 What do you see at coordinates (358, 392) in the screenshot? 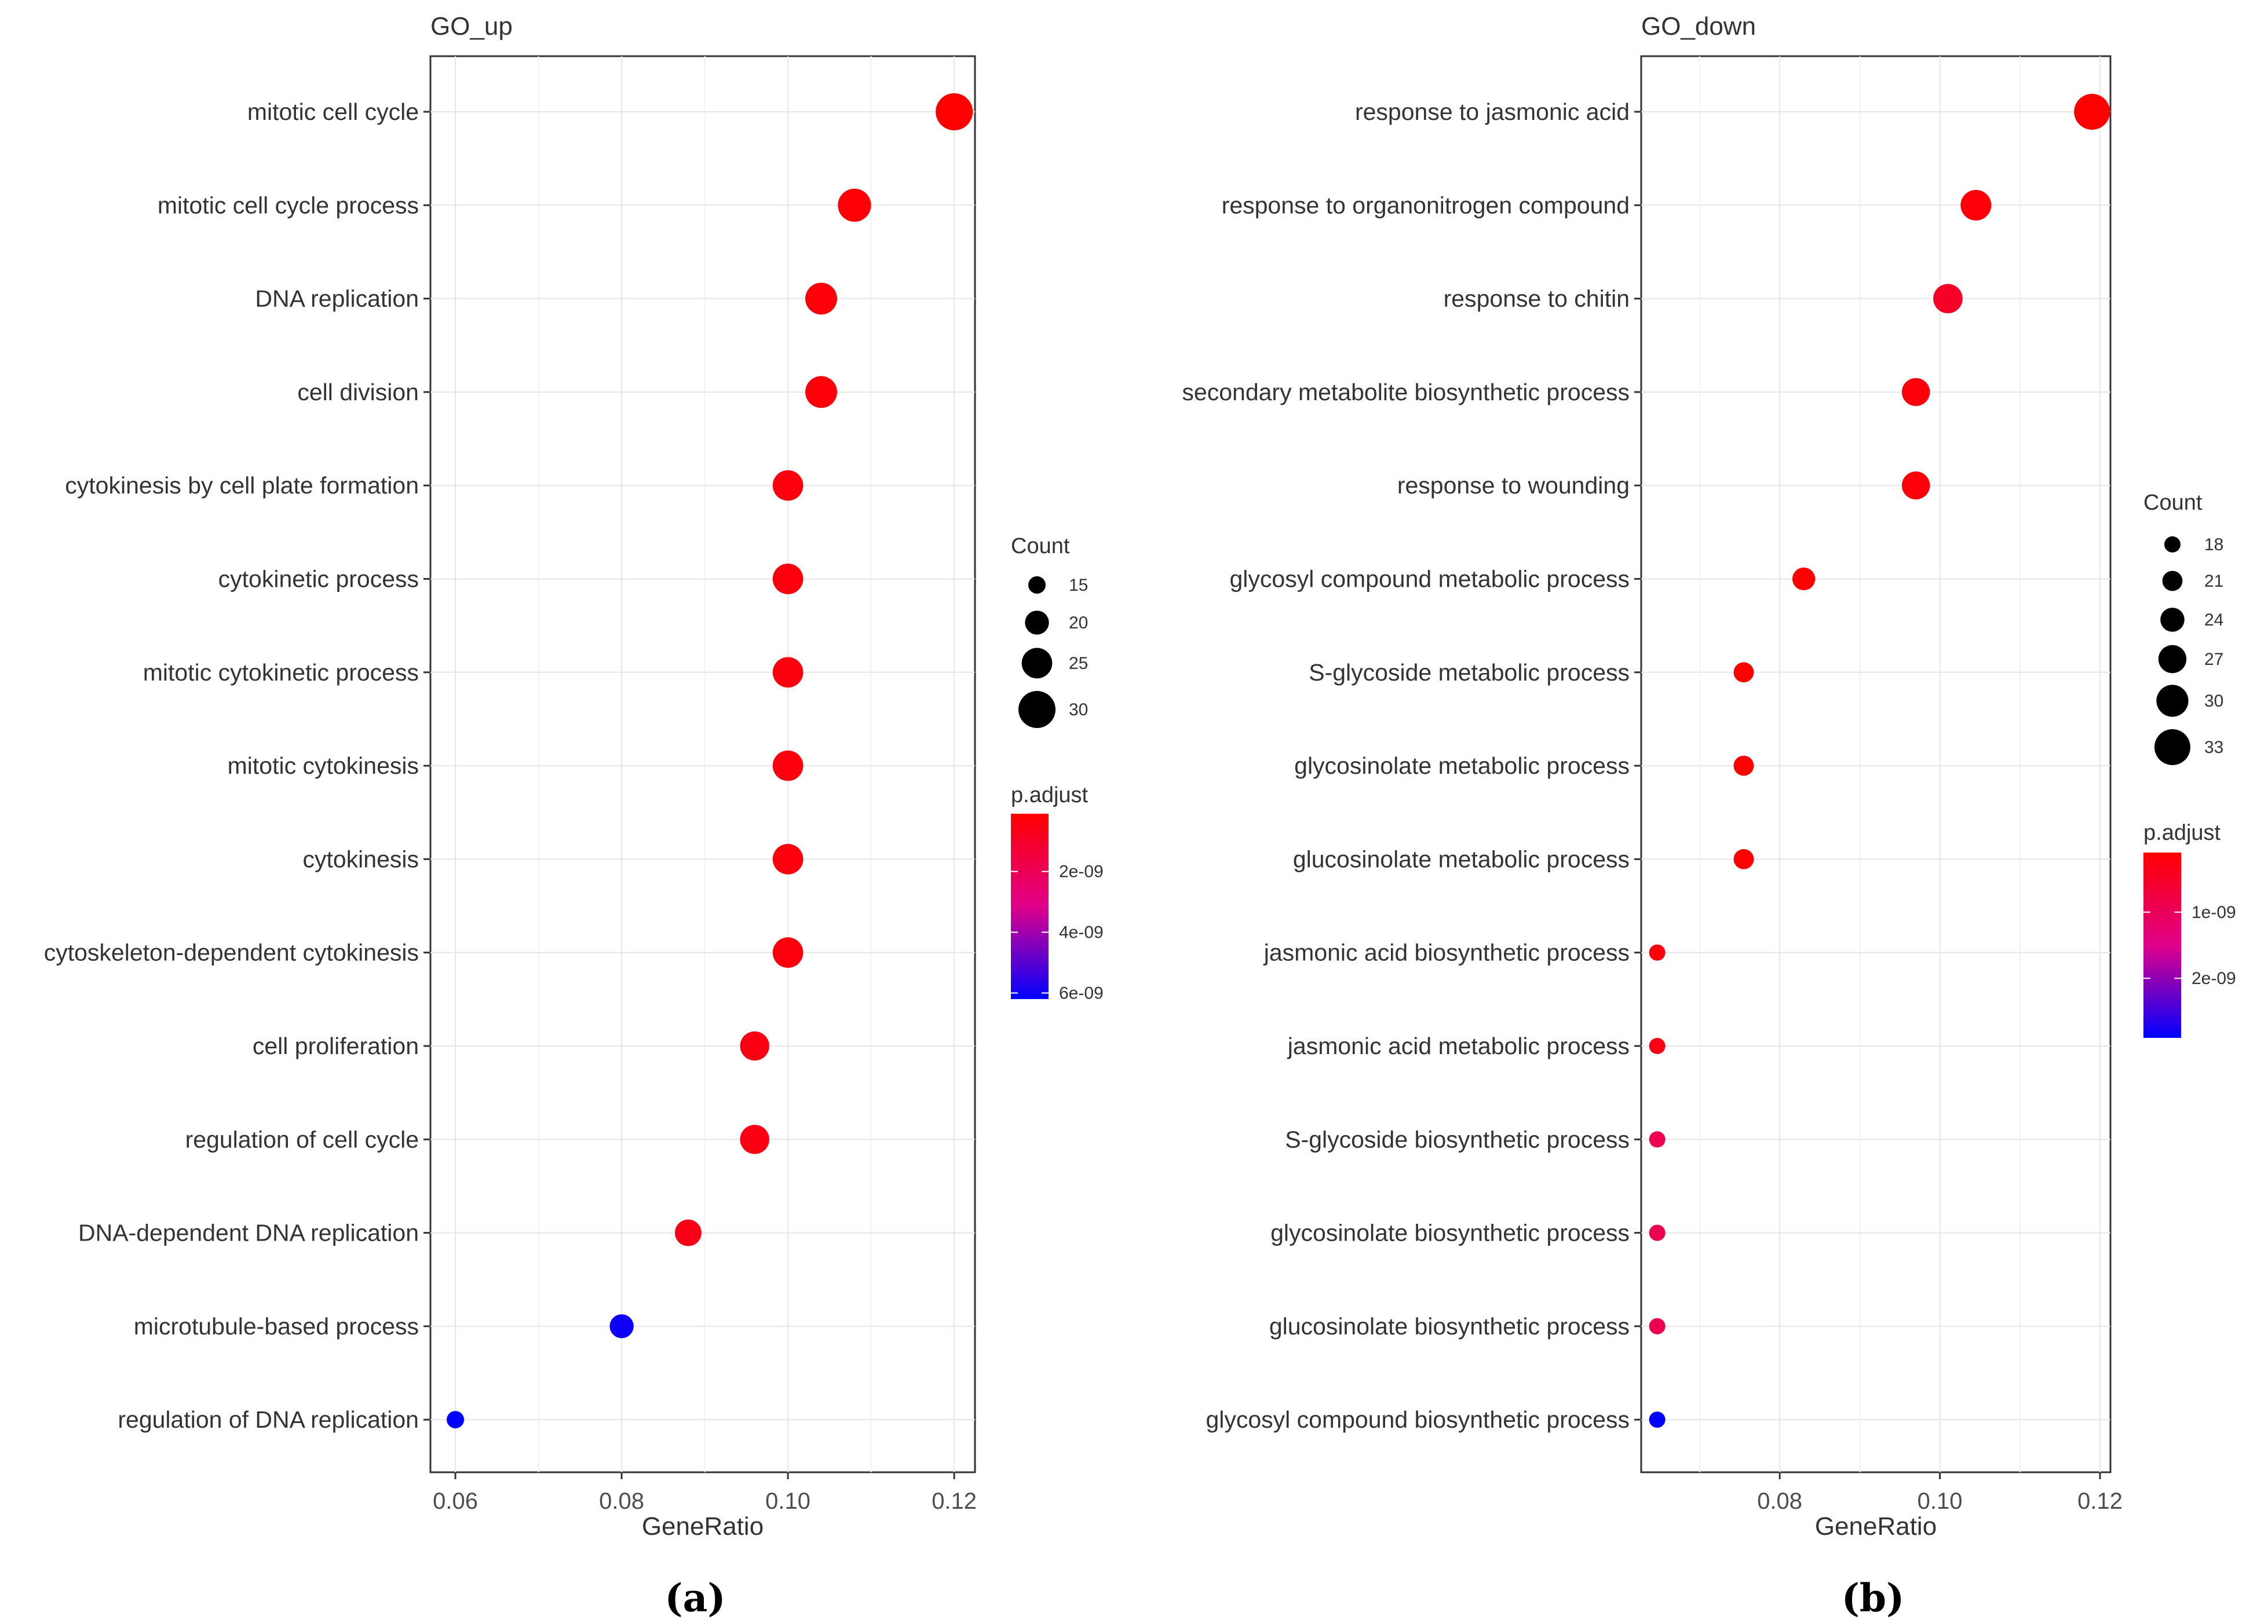
I see `category-label: cell division` at bounding box center [358, 392].